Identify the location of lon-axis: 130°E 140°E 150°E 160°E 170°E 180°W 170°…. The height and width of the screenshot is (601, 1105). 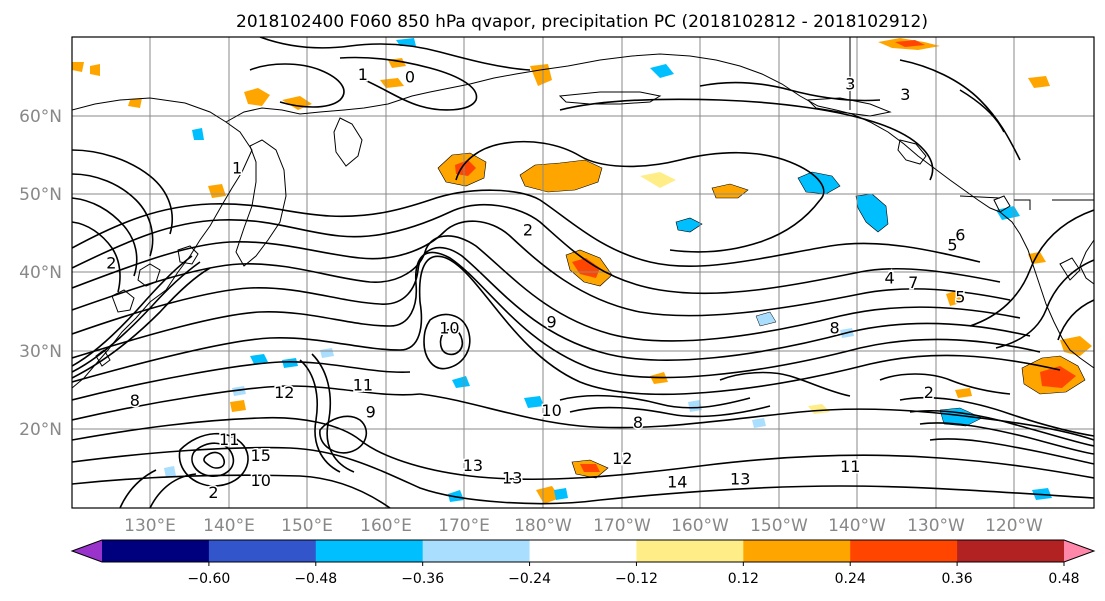
(583, 526).